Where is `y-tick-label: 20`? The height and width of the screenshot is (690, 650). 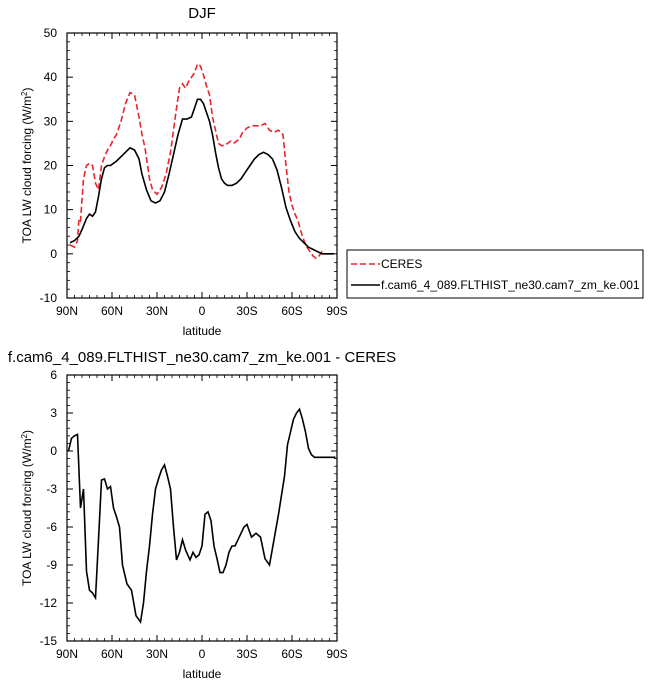
y-tick-label: 20 is located at coordinates (51, 166).